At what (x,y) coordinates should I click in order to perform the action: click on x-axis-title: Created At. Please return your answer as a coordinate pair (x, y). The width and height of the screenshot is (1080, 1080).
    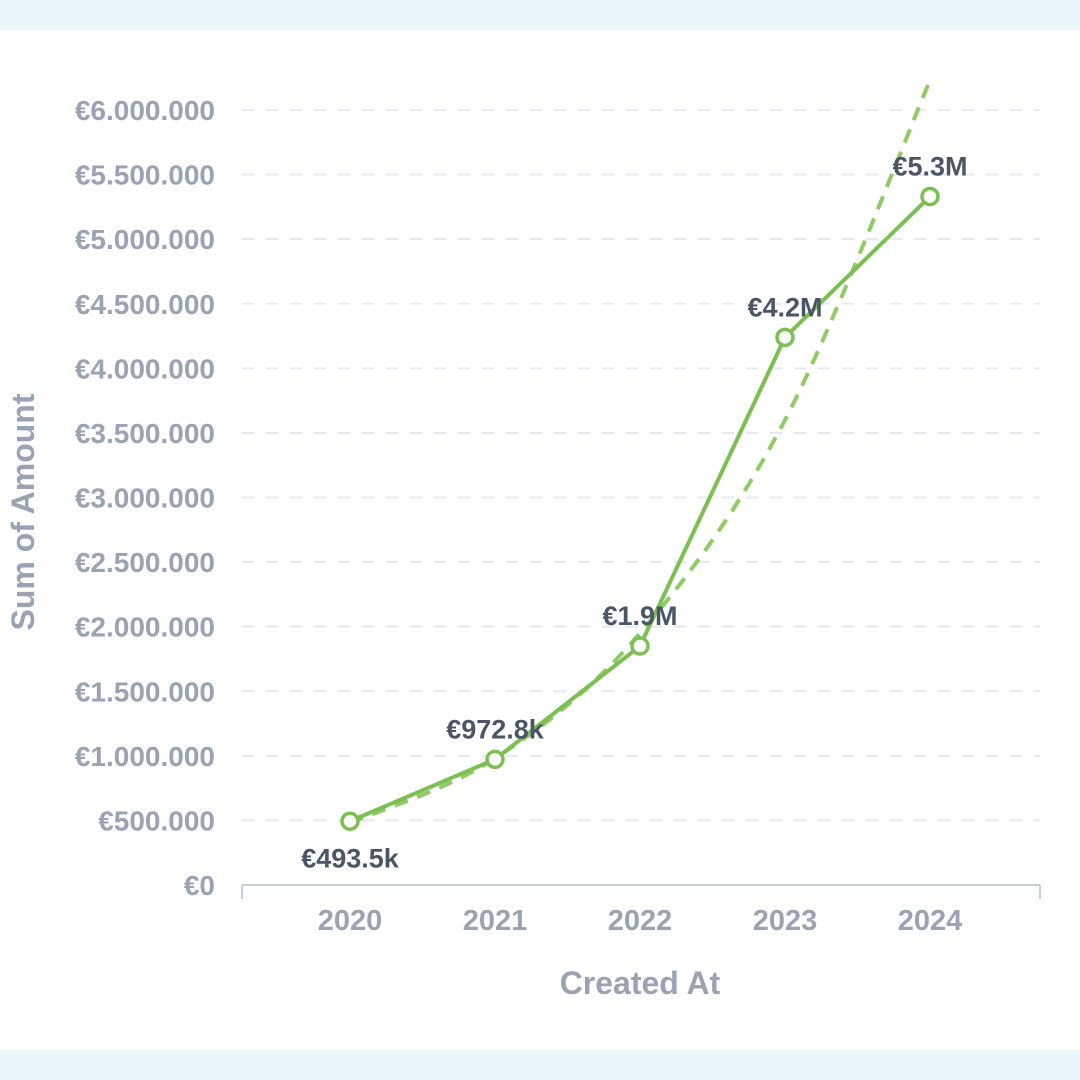
    Looking at the image, I should click on (640, 983).